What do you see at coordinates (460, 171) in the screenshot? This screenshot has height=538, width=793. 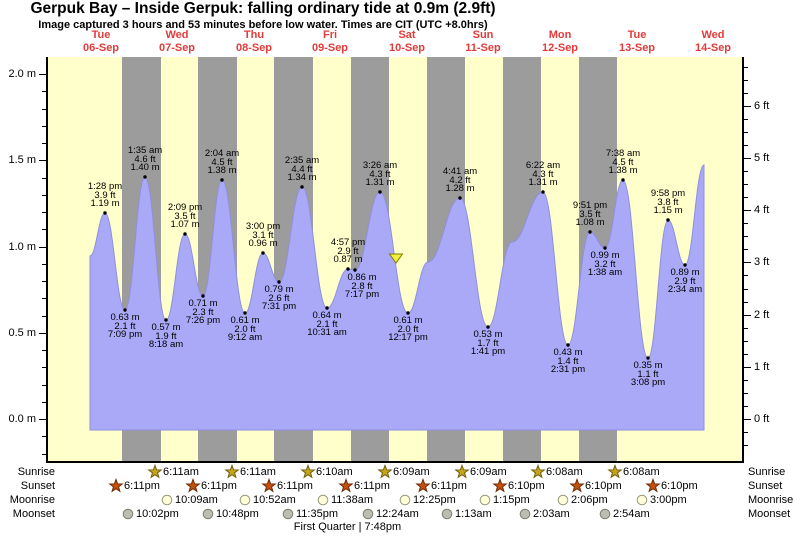 I see `annotation-line: 4:41 am` at bounding box center [460, 171].